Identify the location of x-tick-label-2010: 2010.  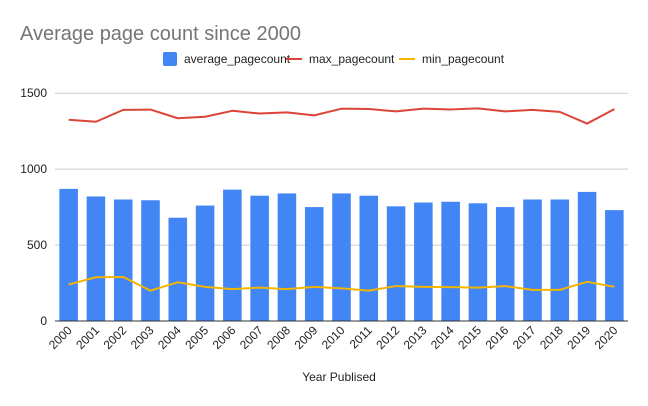
(333, 337).